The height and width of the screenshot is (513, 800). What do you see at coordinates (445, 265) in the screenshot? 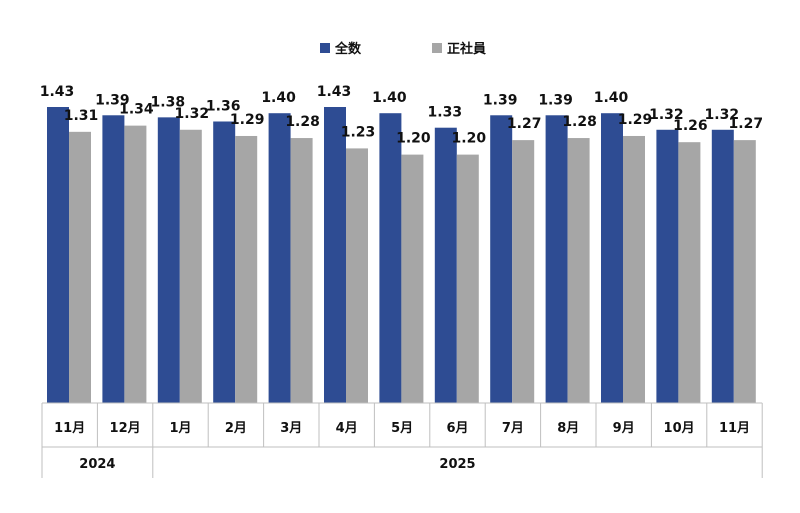
I see `bar-全数-7` at bounding box center [445, 265].